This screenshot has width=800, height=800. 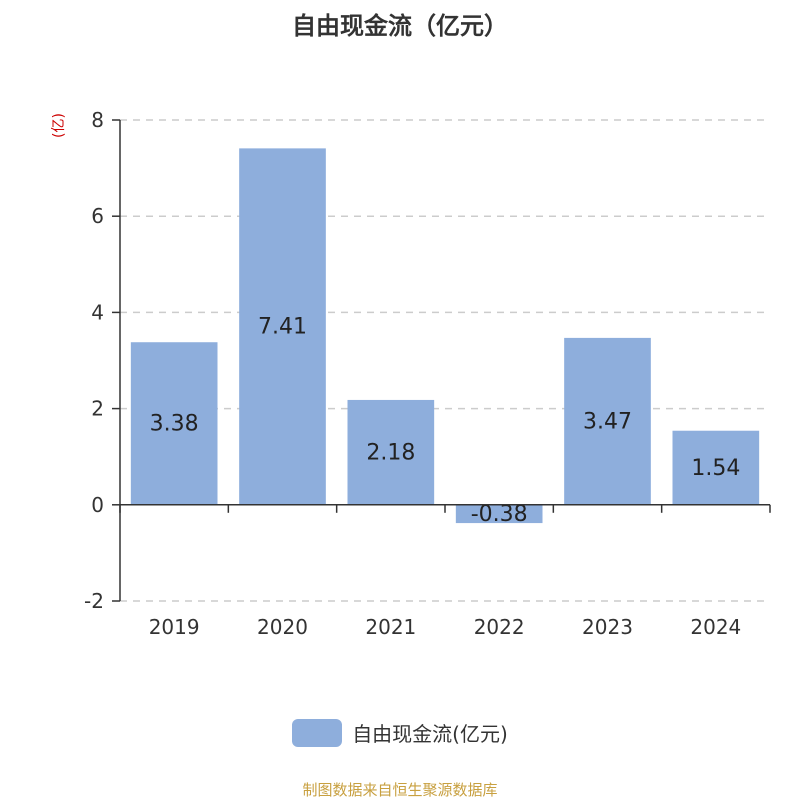 I want to click on x-tick-label: 2021, so click(x=390, y=627).